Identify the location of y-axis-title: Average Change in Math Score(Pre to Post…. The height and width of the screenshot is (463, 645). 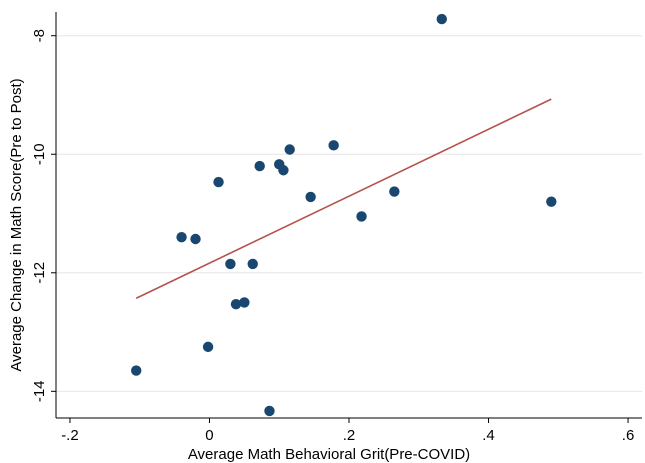
(16, 224).